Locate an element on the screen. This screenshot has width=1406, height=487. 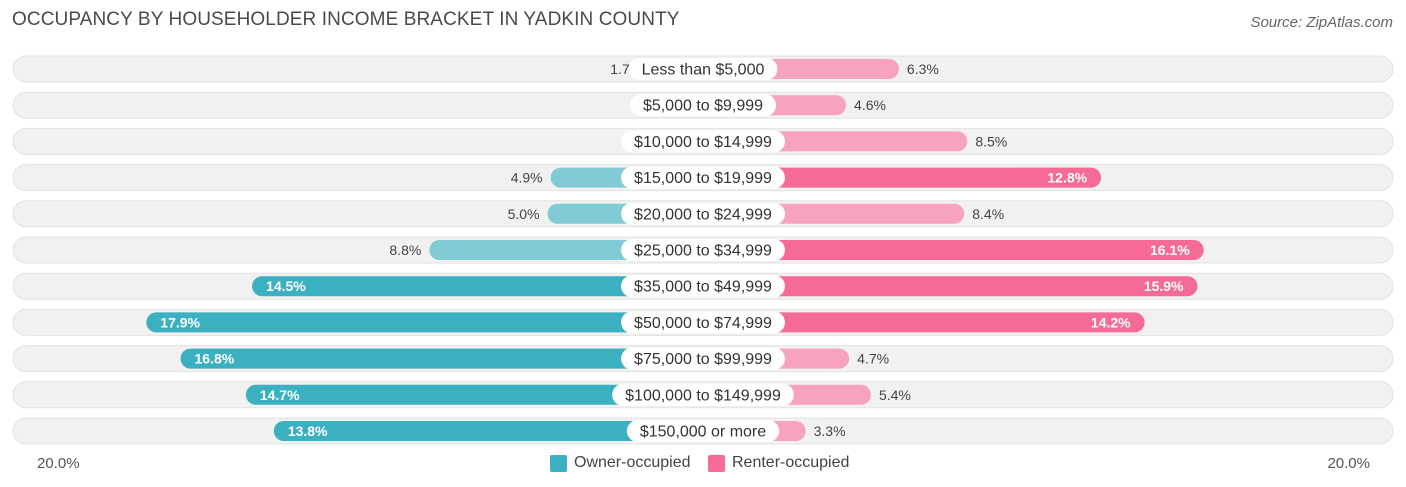
category-label: $35,000 to $49,999 is located at coordinates (703, 287).